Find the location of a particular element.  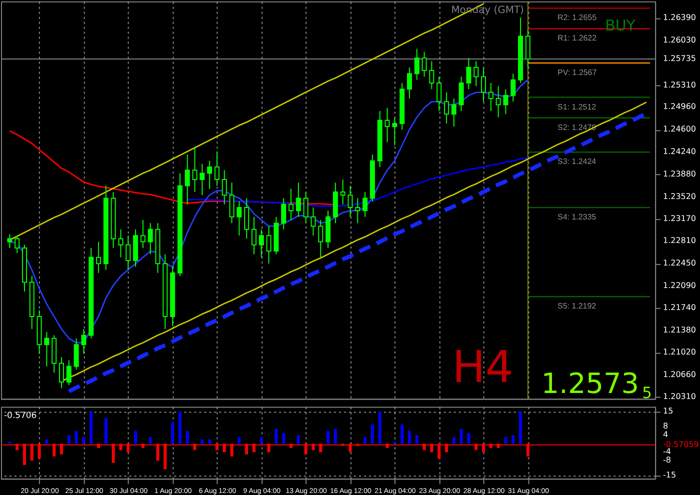

y-tick-label: 8 is located at coordinates (665, 426).